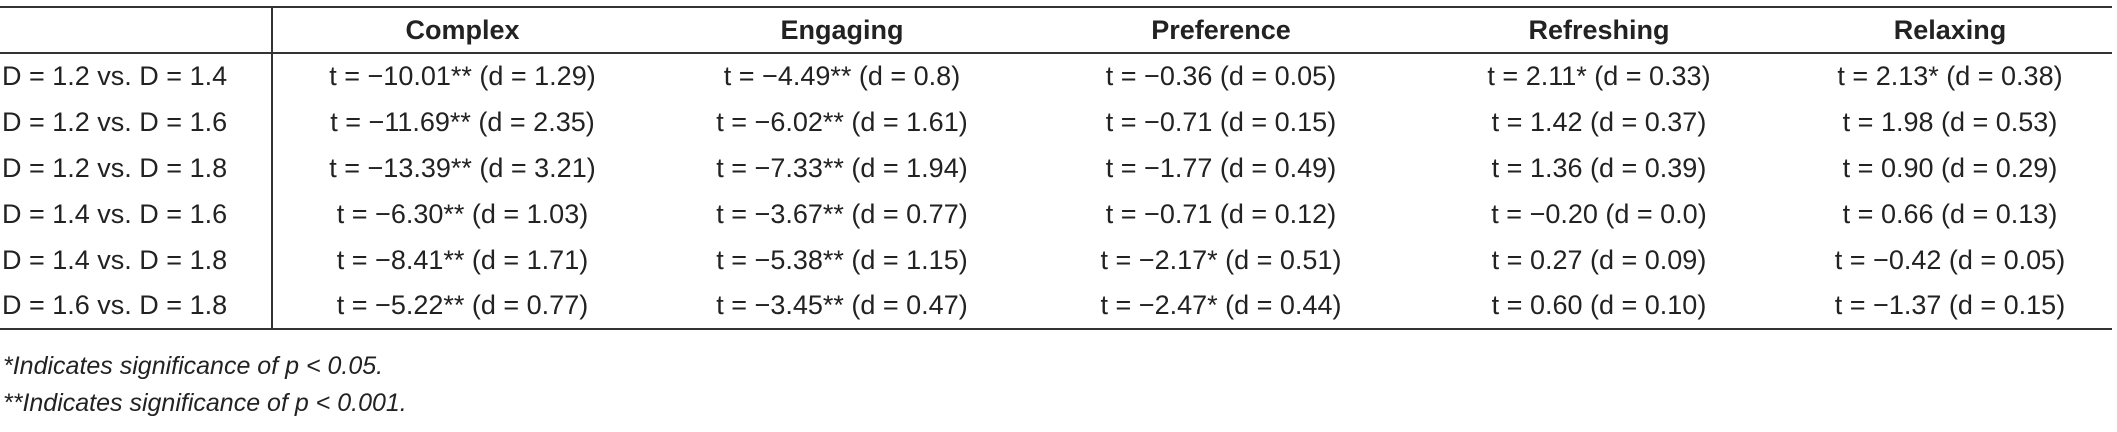 The image size is (2117, 432). I want to click on table-cell: t = 2.13* (d = 0.38), so click(1950, 76).